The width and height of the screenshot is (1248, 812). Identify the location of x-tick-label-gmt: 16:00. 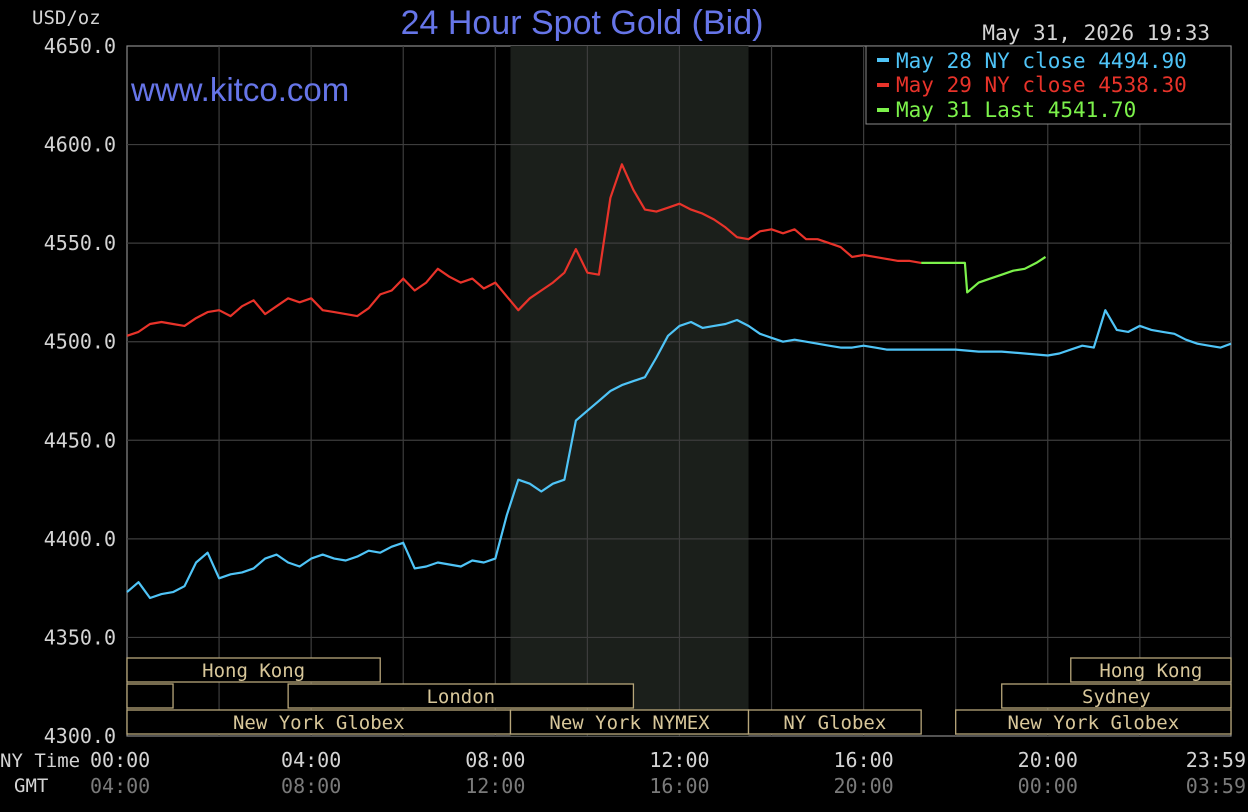
(679, 786).